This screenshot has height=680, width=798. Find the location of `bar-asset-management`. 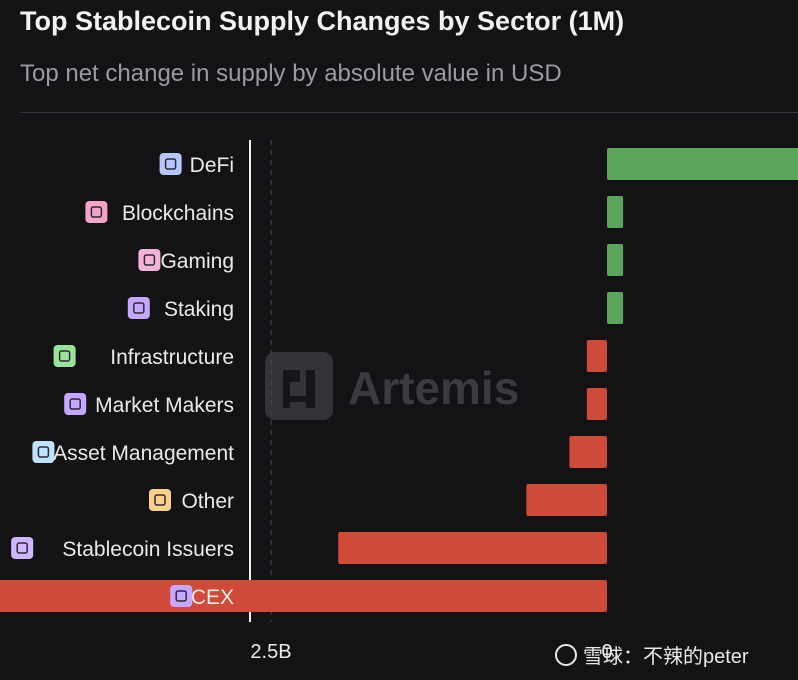

bar-asset-management is located at coordinates (588, 452).